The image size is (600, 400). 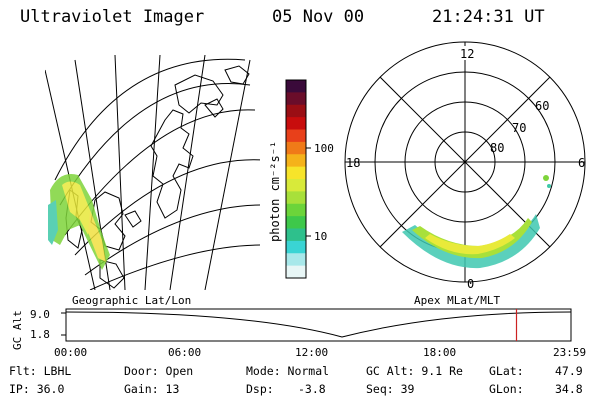 I want to click on auroral-oval, so click(x=471, y=241).